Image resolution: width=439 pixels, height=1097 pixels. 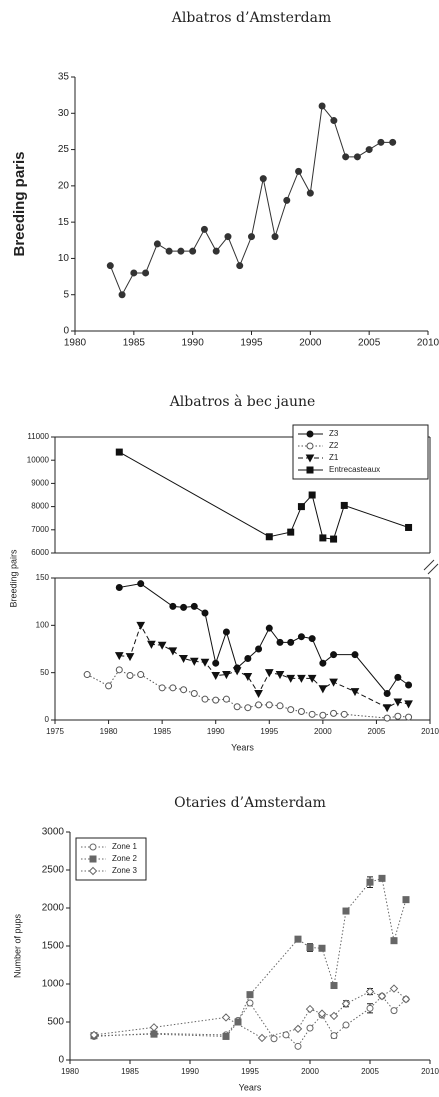 What do you see at coordinates (64, 113) in the screenshot?
I see `y-tick-label: 30` at bounding box center [64, 113].